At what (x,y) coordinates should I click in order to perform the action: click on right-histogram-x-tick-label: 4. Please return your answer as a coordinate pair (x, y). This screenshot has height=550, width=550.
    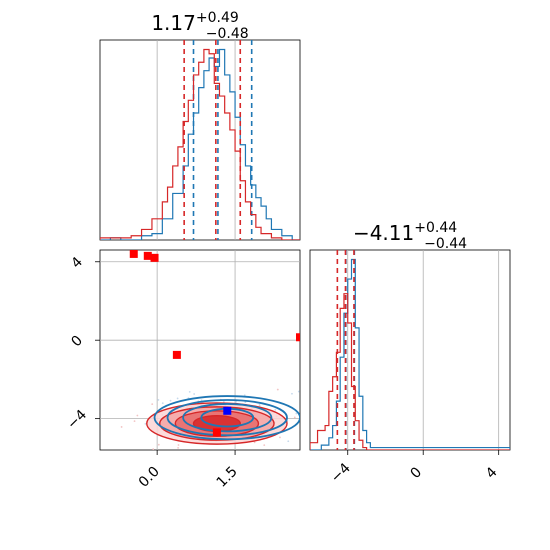
    Looking at the image, I should click on (492, 473).